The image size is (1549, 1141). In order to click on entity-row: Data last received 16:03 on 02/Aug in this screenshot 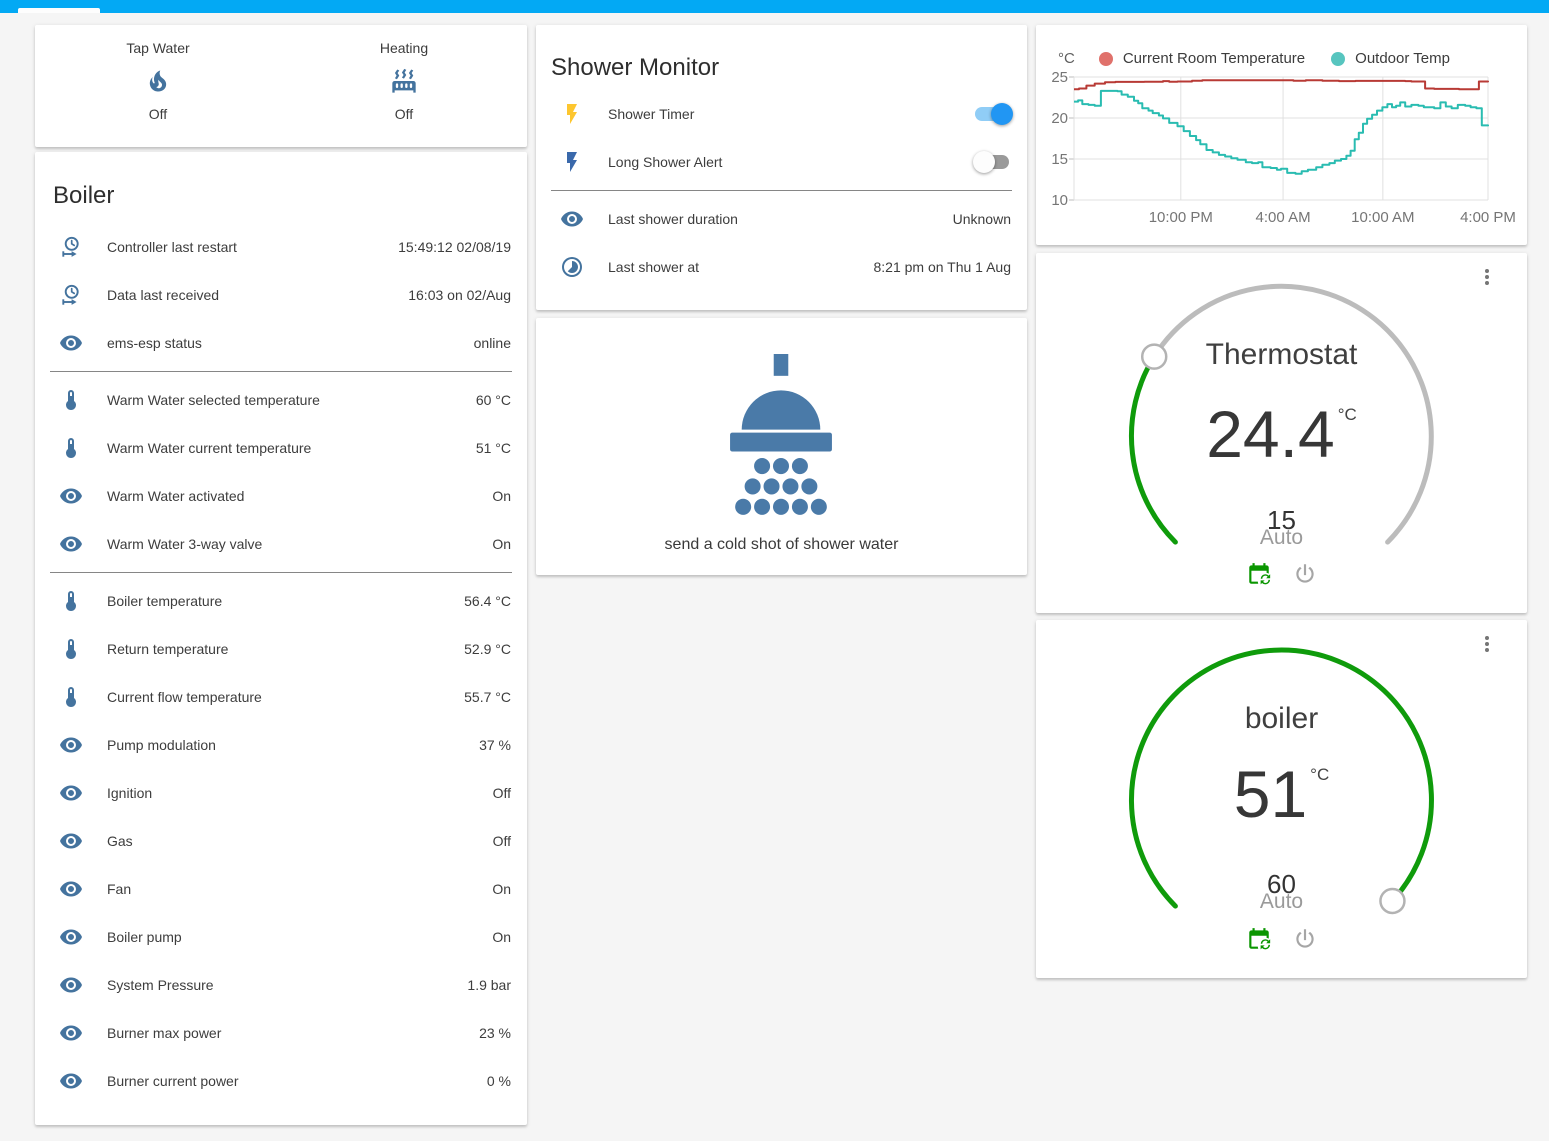, I will do `click(281, 295)`.